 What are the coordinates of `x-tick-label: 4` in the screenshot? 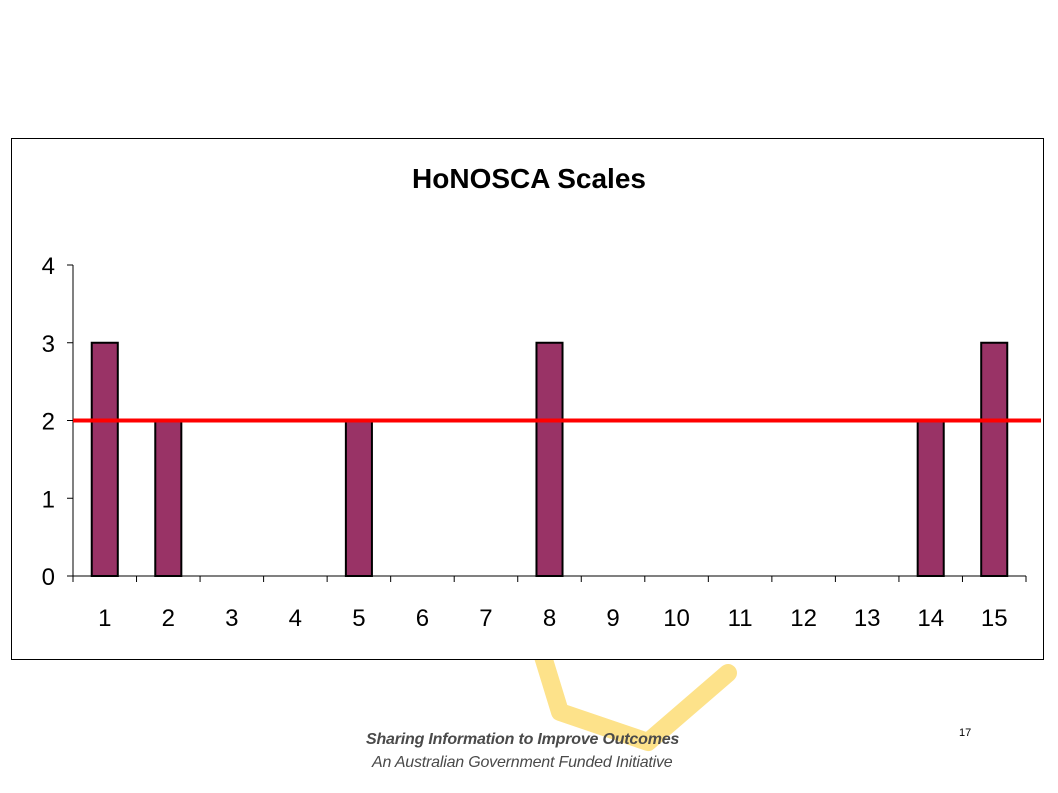 It's located at (295, 618).